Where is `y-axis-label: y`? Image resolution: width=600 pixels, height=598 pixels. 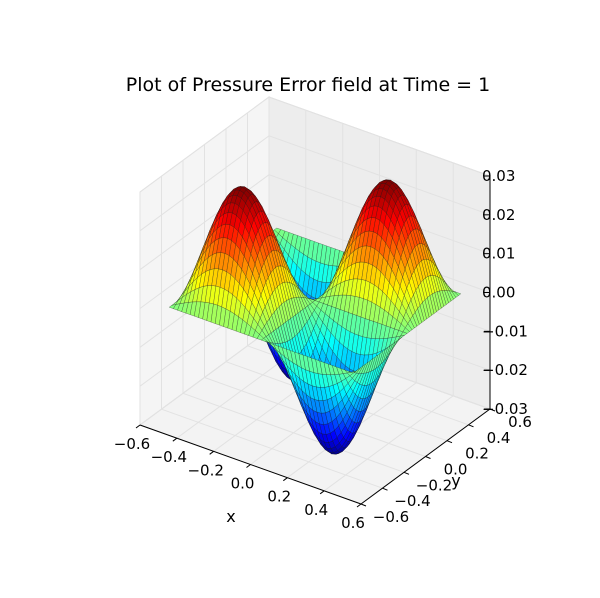
y-axis-label: y is located at coordinates (455, 480).